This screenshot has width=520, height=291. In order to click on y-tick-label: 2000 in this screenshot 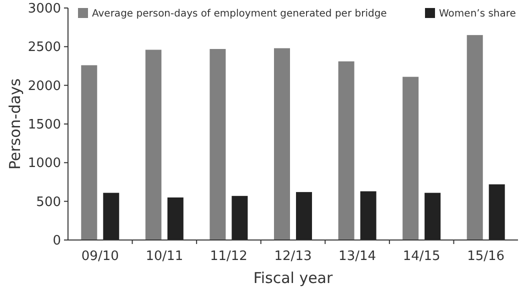, I will do `click(44, 86)`.